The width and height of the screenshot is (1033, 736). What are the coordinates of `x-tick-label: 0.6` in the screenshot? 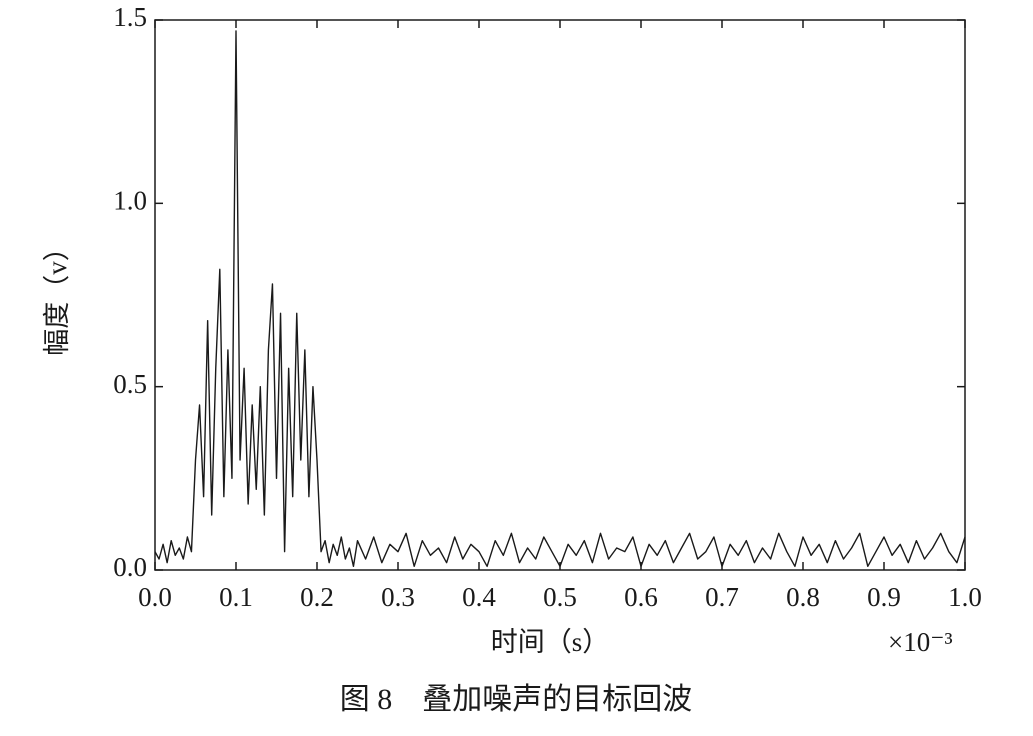 It's located at (641, 597).